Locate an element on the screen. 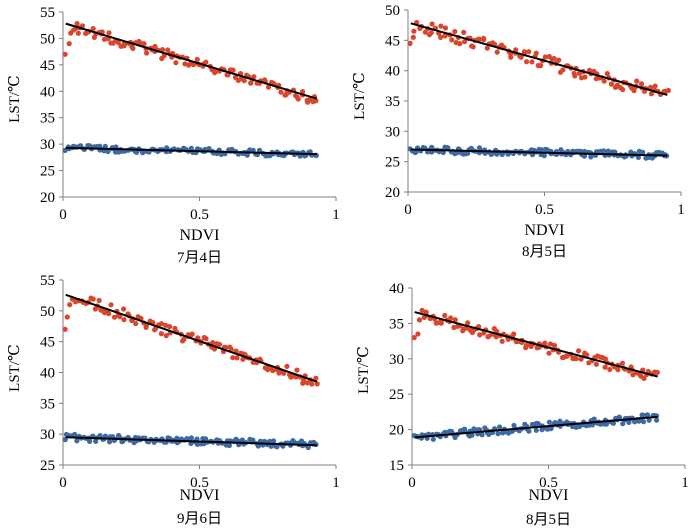 This screenshot has width=700, height=532. y-tick-label: 45 is located at coordinates (392, 41).